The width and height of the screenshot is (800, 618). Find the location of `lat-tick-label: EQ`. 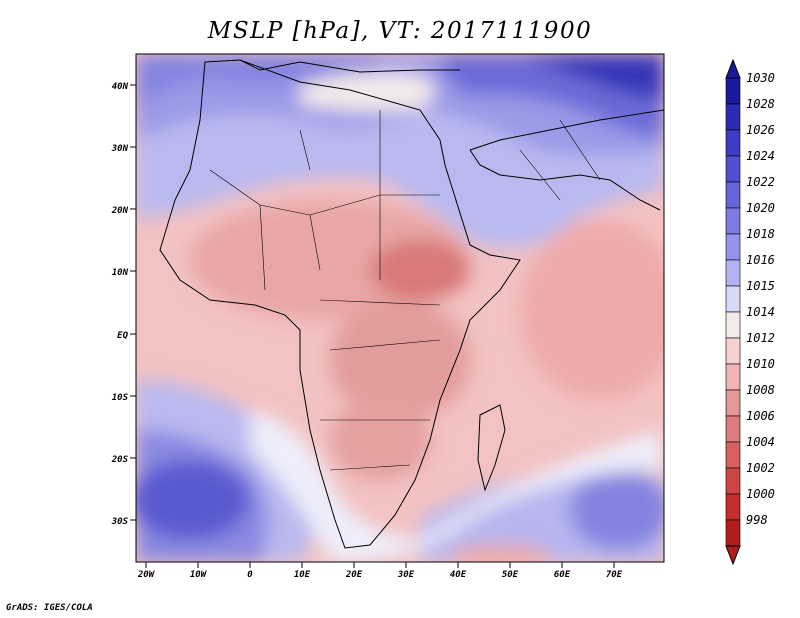

lat-tick-label: EQ is located at coordinates (122, 336).